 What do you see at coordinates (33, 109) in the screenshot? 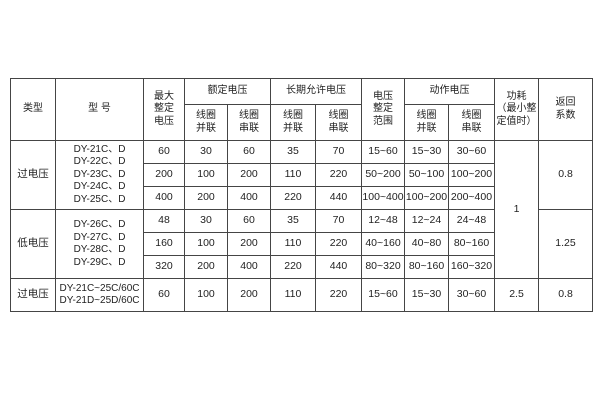
I see `header-type-cell: 类型` at bounding box center [33, 109].